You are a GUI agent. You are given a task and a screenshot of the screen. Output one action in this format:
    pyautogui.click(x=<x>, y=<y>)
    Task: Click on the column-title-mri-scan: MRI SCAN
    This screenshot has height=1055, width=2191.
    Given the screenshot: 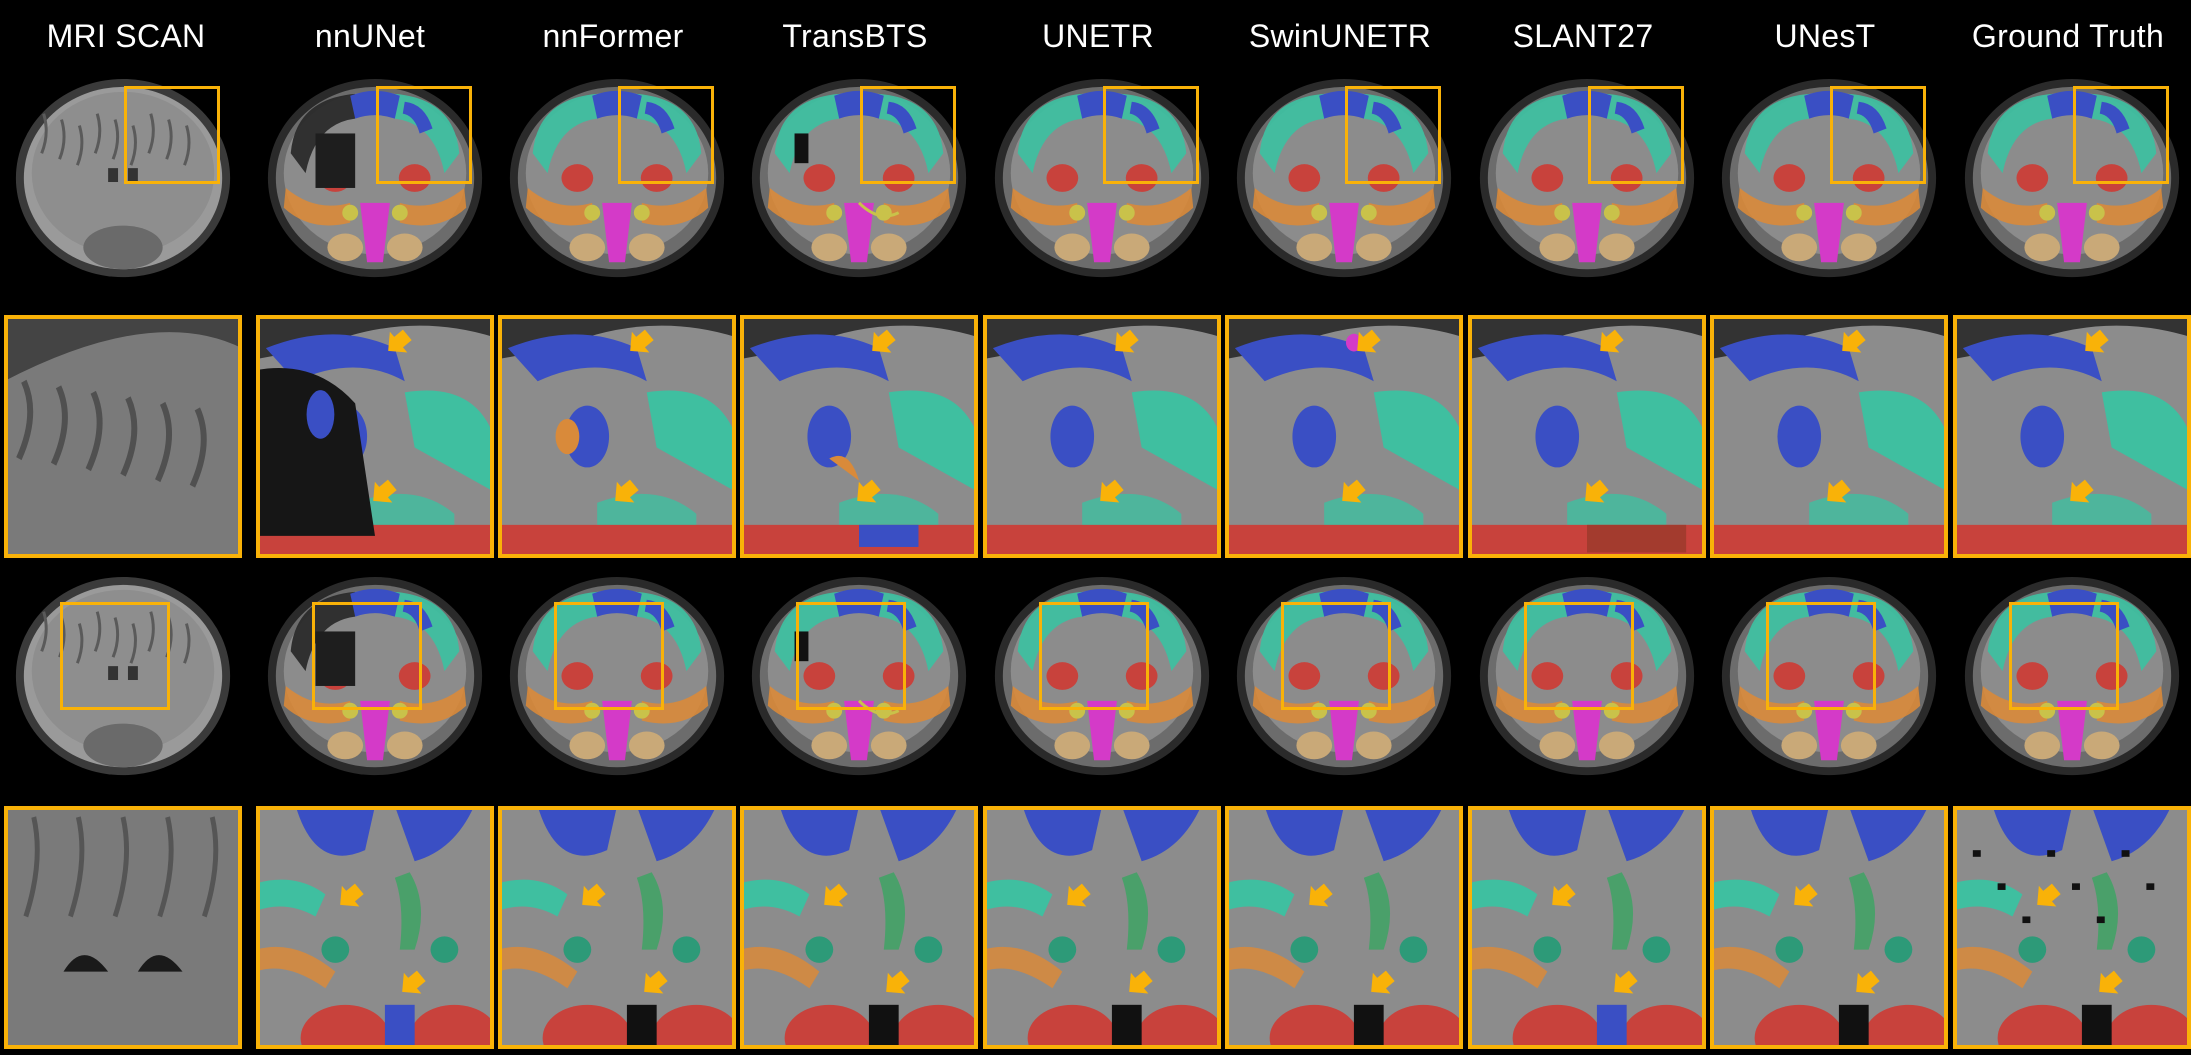 What is the action you would take?
    pyautogui.click(x=126, y=36)
    